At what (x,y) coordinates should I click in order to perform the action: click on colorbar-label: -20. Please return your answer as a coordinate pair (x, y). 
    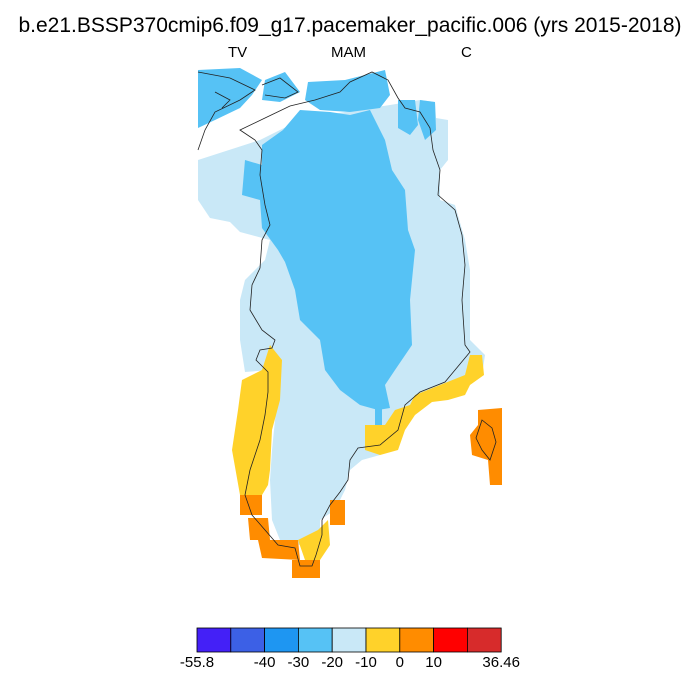
    Looking at the image, I should click on (332, 662).